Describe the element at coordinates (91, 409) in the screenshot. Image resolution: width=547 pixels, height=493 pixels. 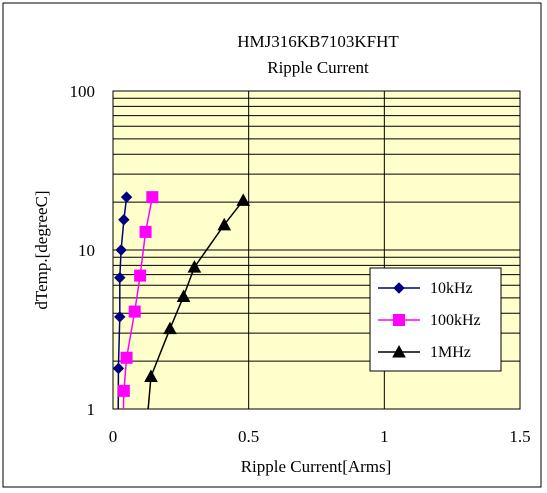
I see `y-tick-label: 1` at that location.